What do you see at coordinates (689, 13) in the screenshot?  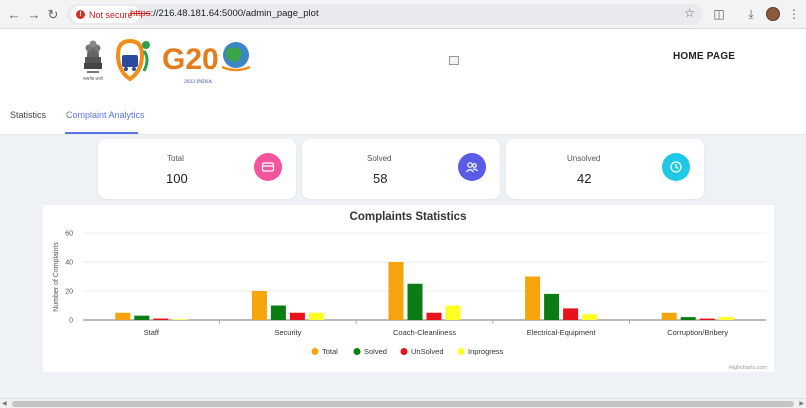 I see `bookmark-star-icon: ☆` at bounding box center [689, 13].